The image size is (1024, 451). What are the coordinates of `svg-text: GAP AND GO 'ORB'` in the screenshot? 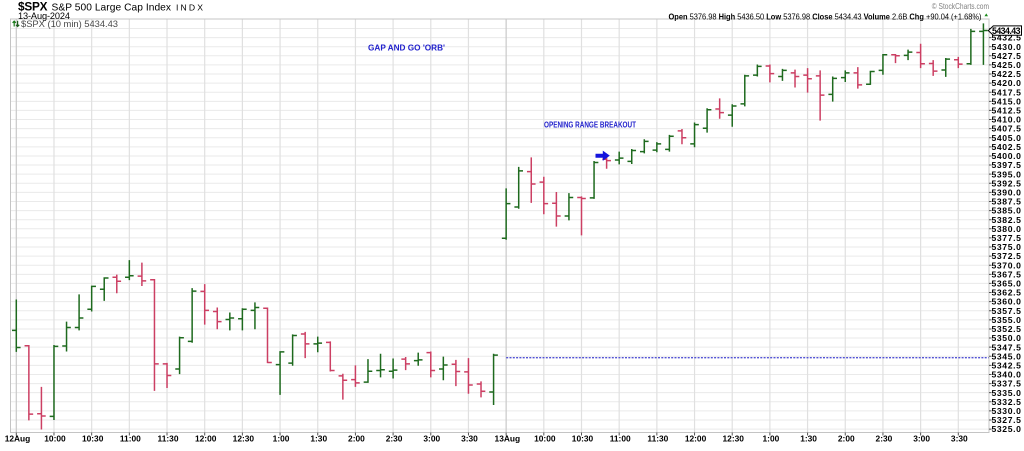 It's located at (406, 48).